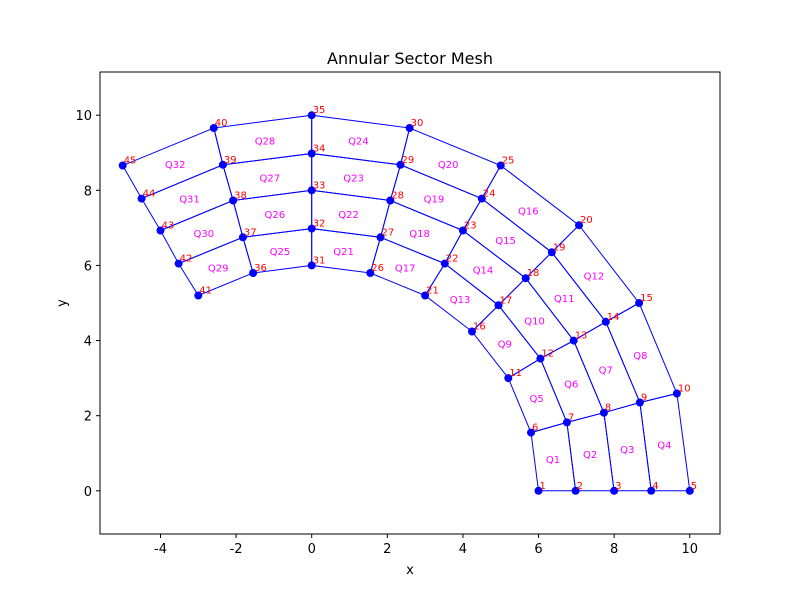 Image resolution: width=800 pixels, height=600 pixels. What do you see at coordinates (203, 234) in the screenshot?
I see `element-label-Q30: Q30` at bounding box center [203, 234].